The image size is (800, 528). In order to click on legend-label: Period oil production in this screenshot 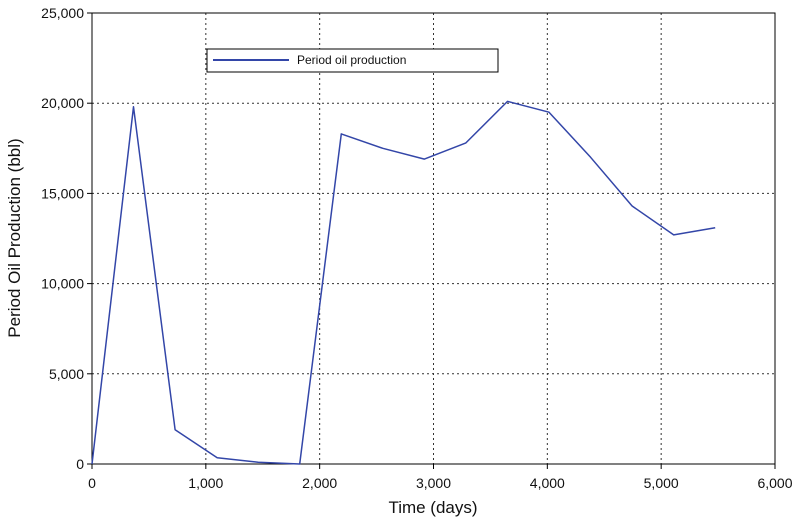, I will do `click(351, 60)`.